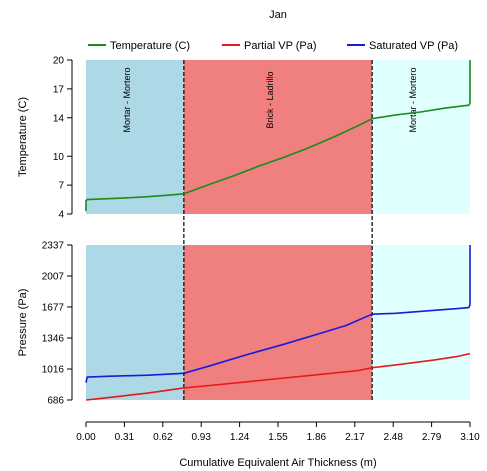 Image resolution: width=487 pixels, height=471 pixels. I want to click on y-tick-label: 2337, so click(53, 246).